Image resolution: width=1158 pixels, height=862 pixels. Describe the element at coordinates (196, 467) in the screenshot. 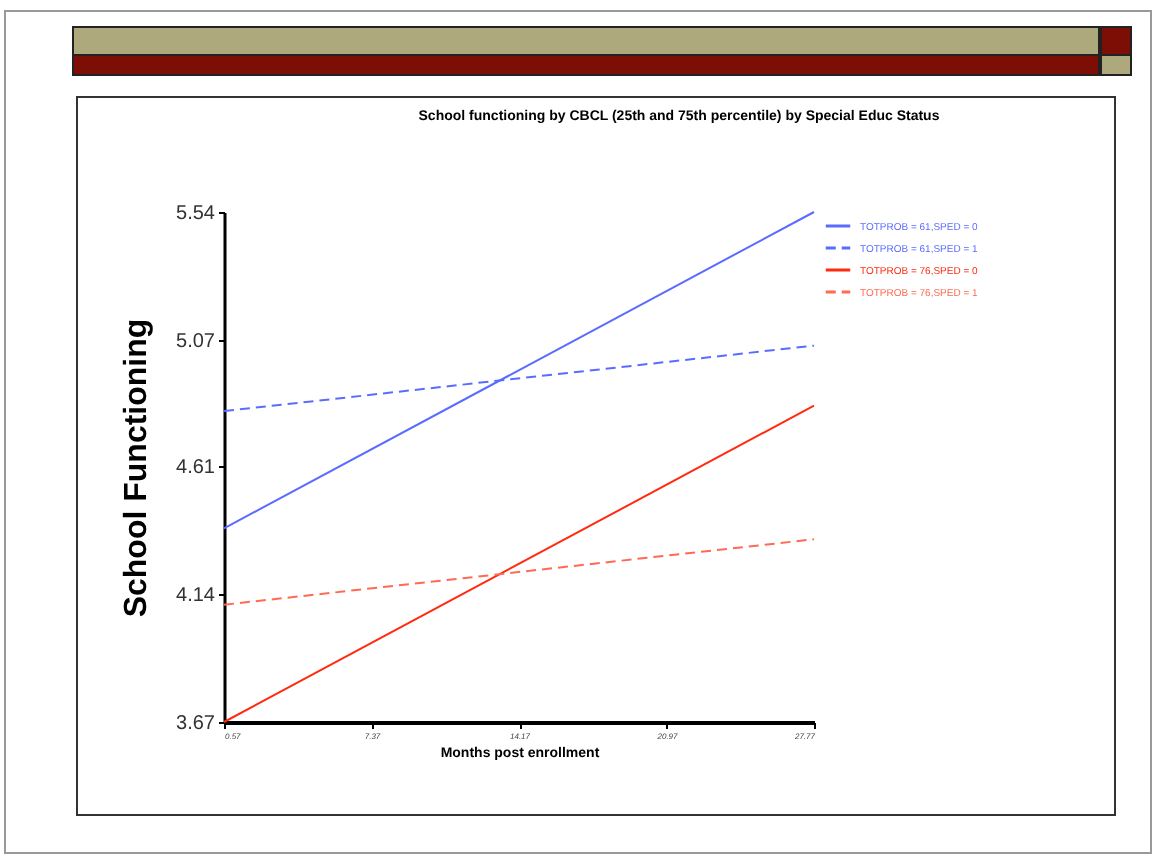

I see `y-tick-label: 4.61` at that location.